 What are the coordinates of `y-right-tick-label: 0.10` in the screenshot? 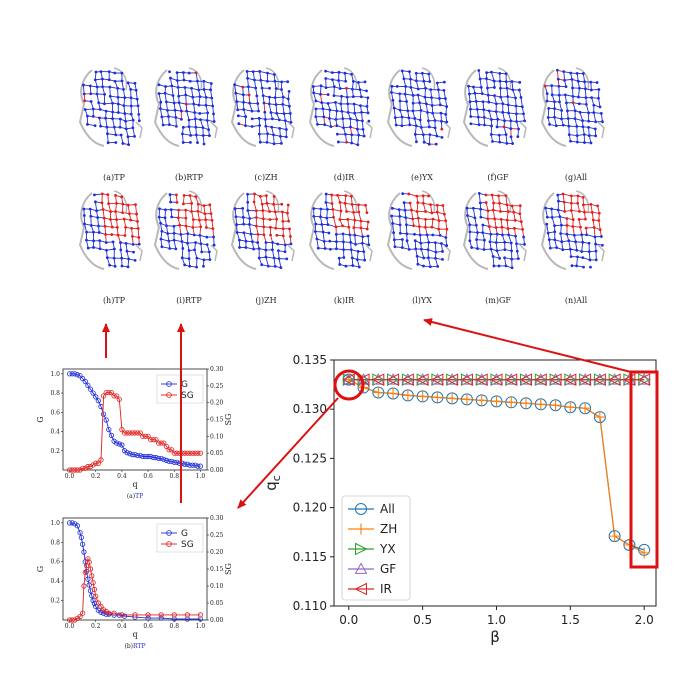 It's located at (217, 436).